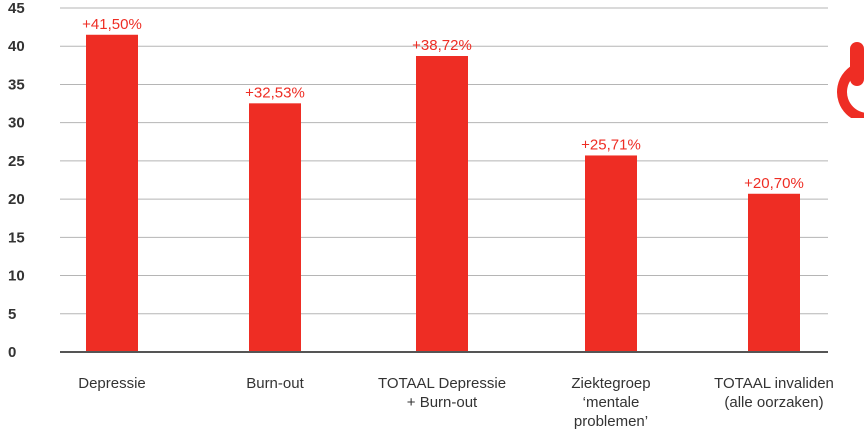 The height and width of the screenshot is (435, 864). I want to click on x-tick-label-line: Burn-out, so click(275, 383).